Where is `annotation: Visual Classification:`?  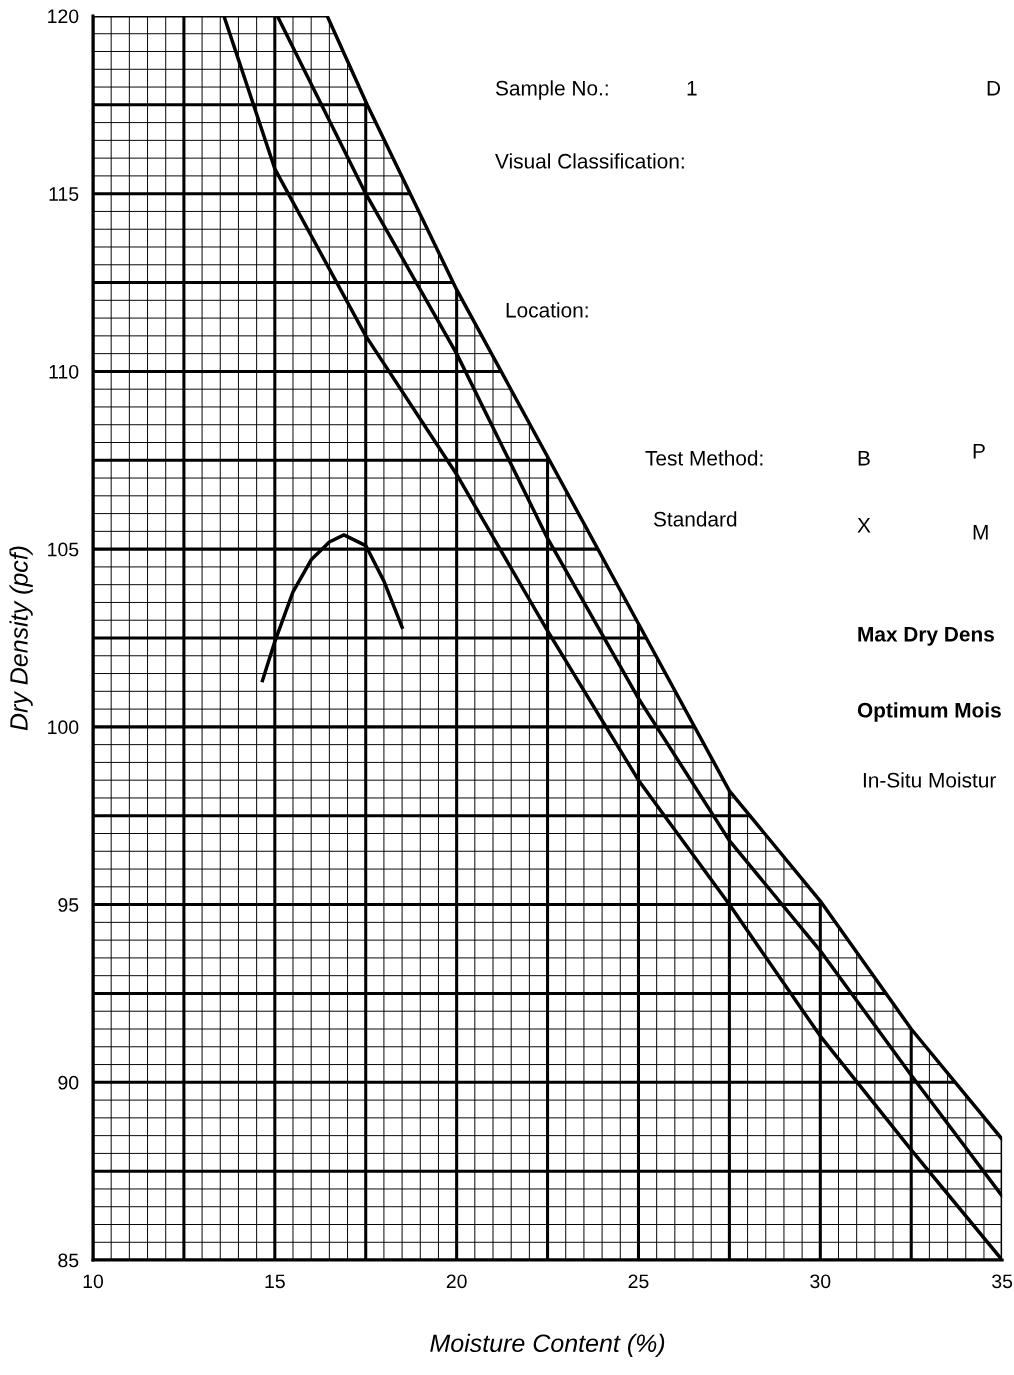
annotation: Visual Classification: is located at coordinates (589, 161).